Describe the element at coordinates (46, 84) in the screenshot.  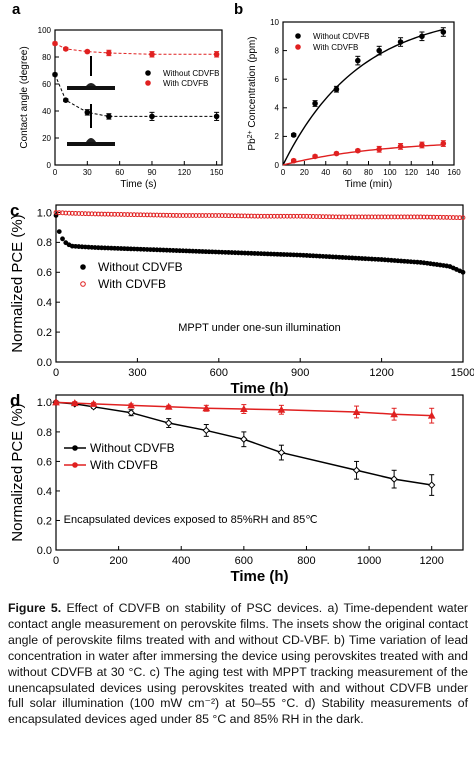
I see `panel-a-y-tick-label: 60` at that location.